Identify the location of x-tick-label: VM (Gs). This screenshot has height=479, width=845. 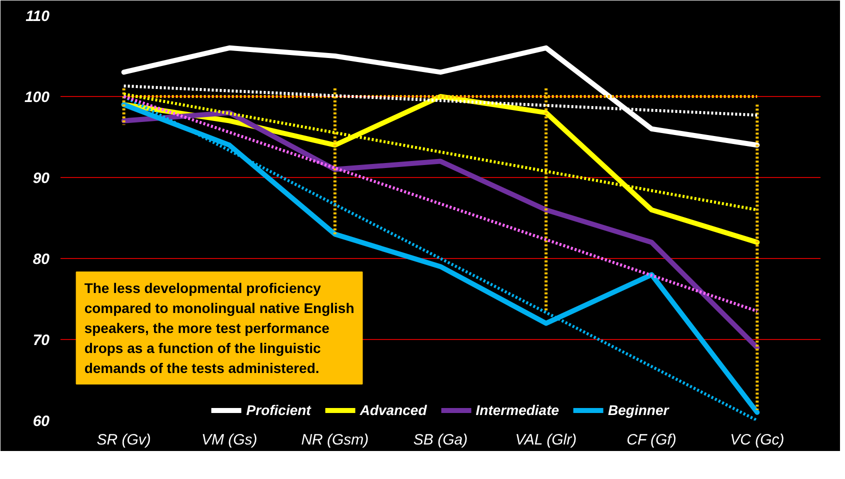
(229, 440).